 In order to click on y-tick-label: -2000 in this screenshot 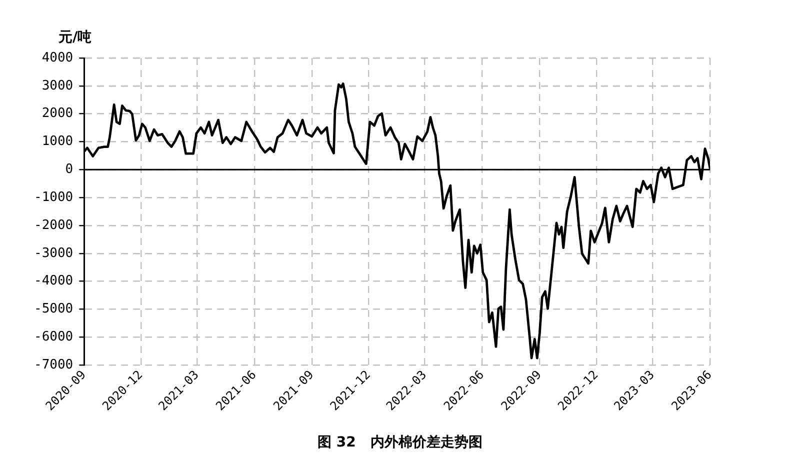, I will do `click(54, 225)`.